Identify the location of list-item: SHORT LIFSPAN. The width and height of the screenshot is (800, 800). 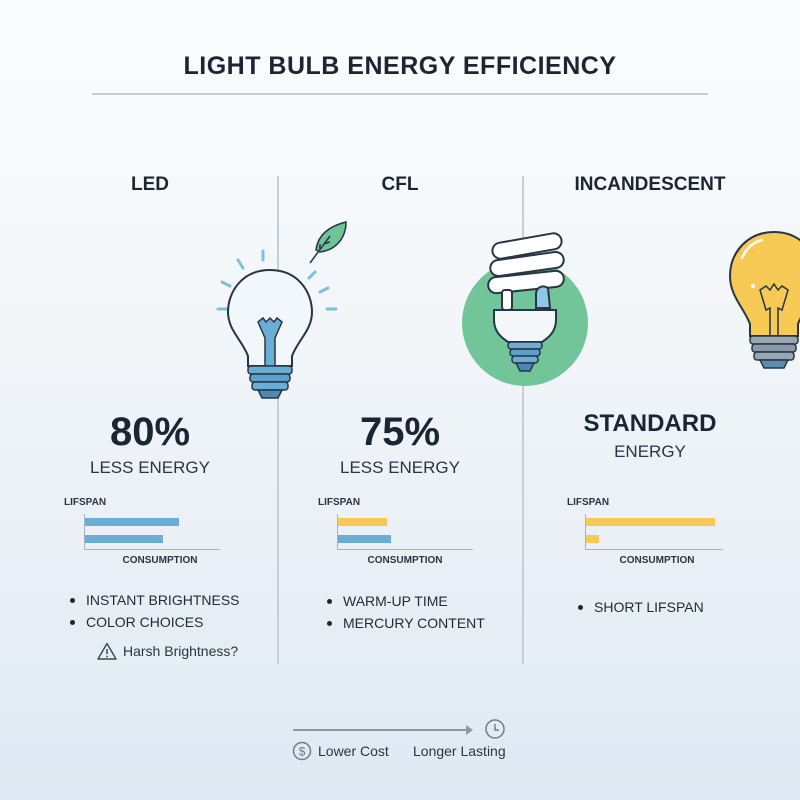
(640, 607).